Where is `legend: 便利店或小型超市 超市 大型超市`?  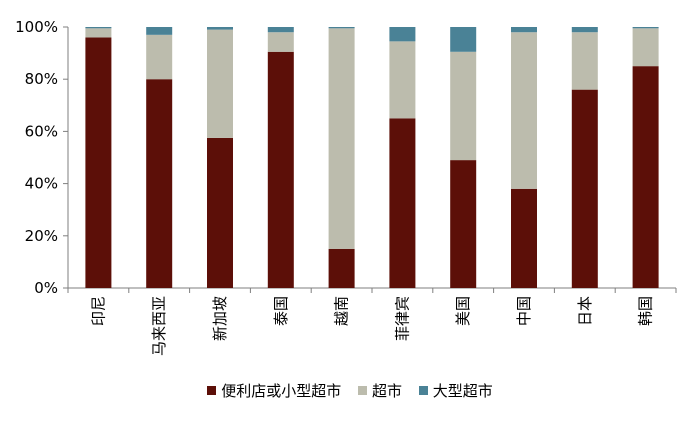
legend: 便利店或小型超市 超市 大型超市 is located at coordinates (350, 390).